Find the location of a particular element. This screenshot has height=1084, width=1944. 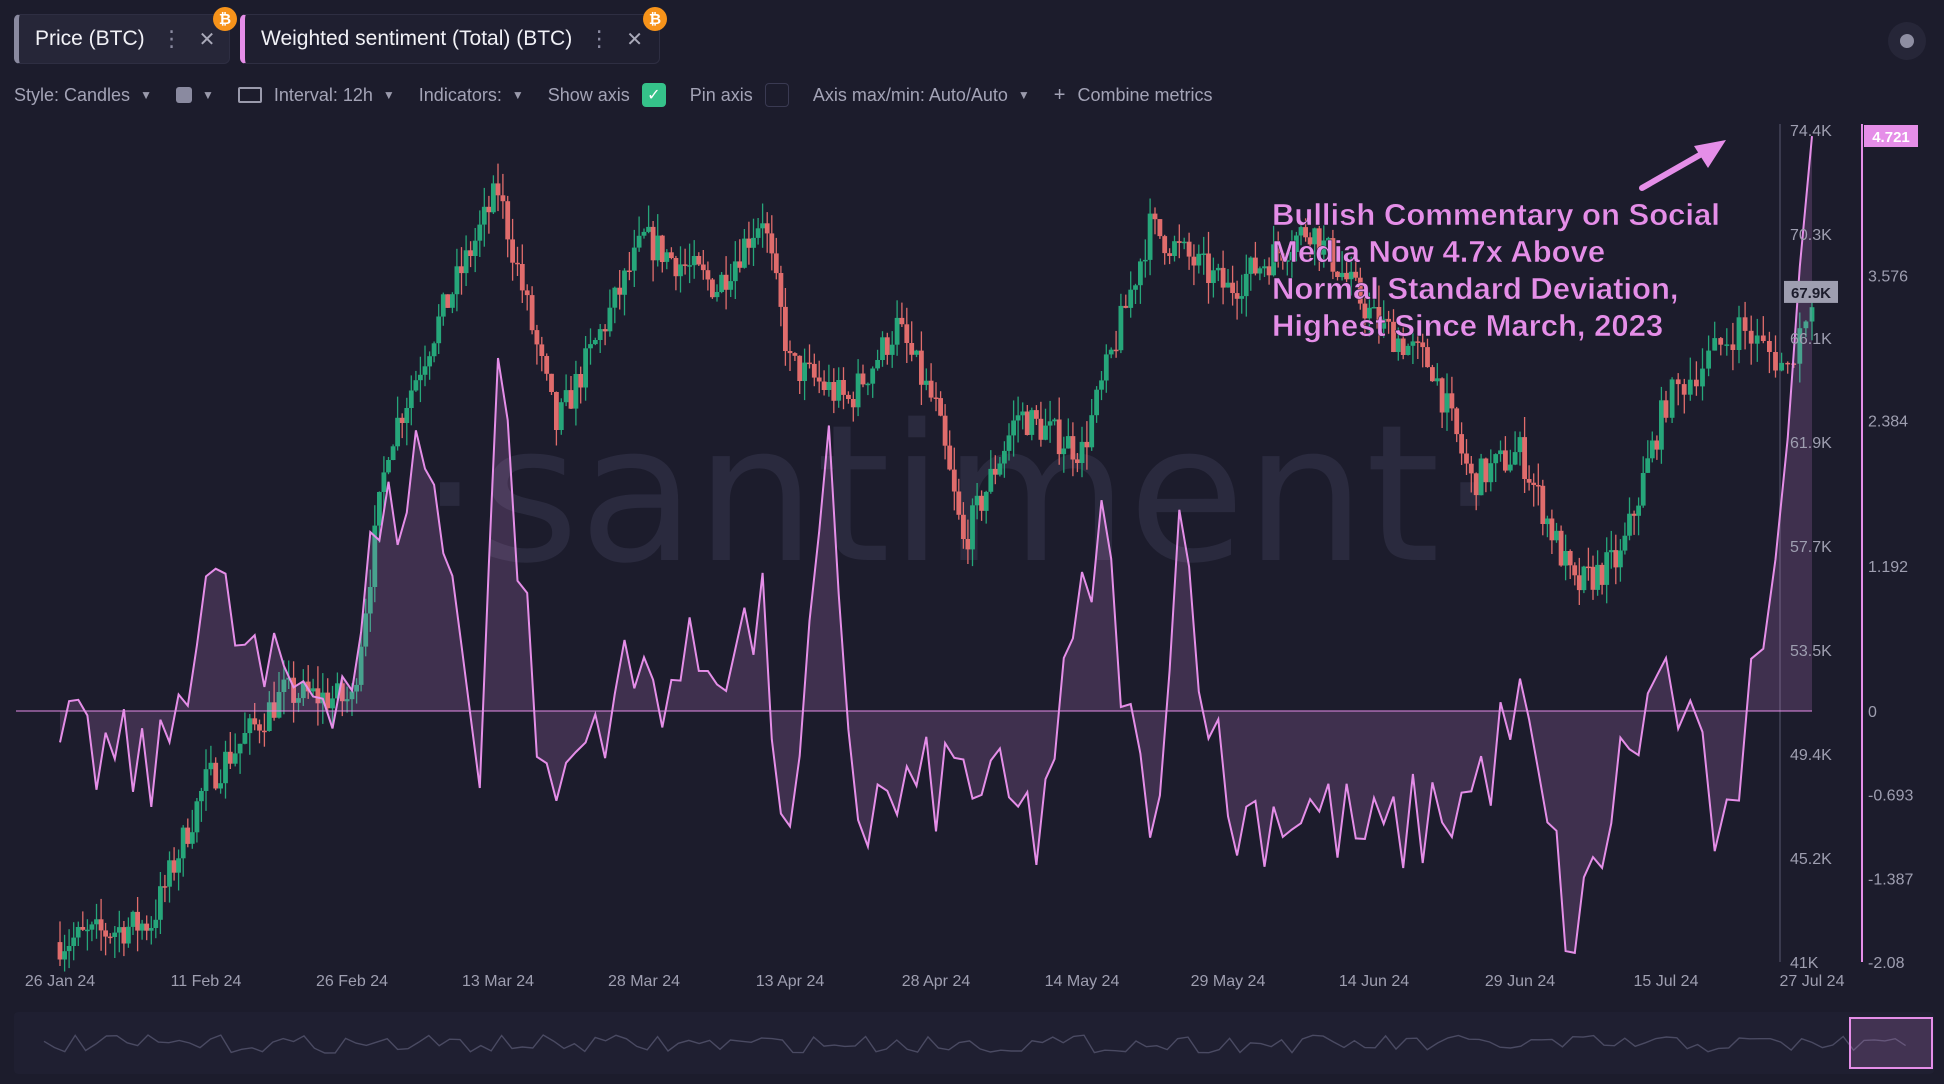

pin-axis-toggle: Pin axis is located at coordinates (739, 95).